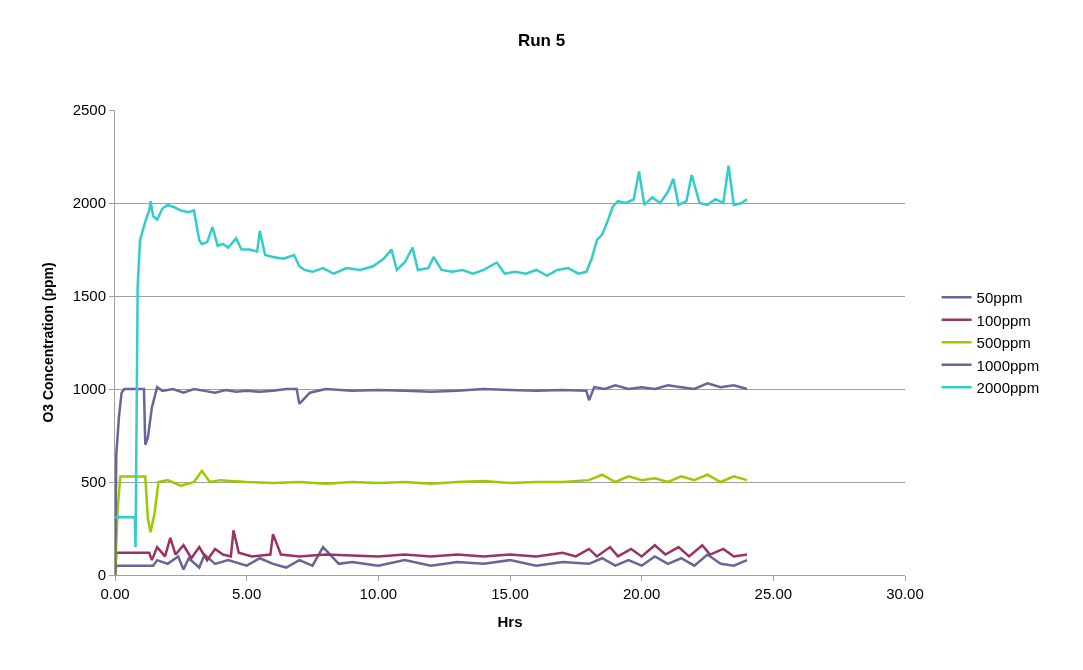  I want to click on legend-label: 50ppm, so click(999, 298).